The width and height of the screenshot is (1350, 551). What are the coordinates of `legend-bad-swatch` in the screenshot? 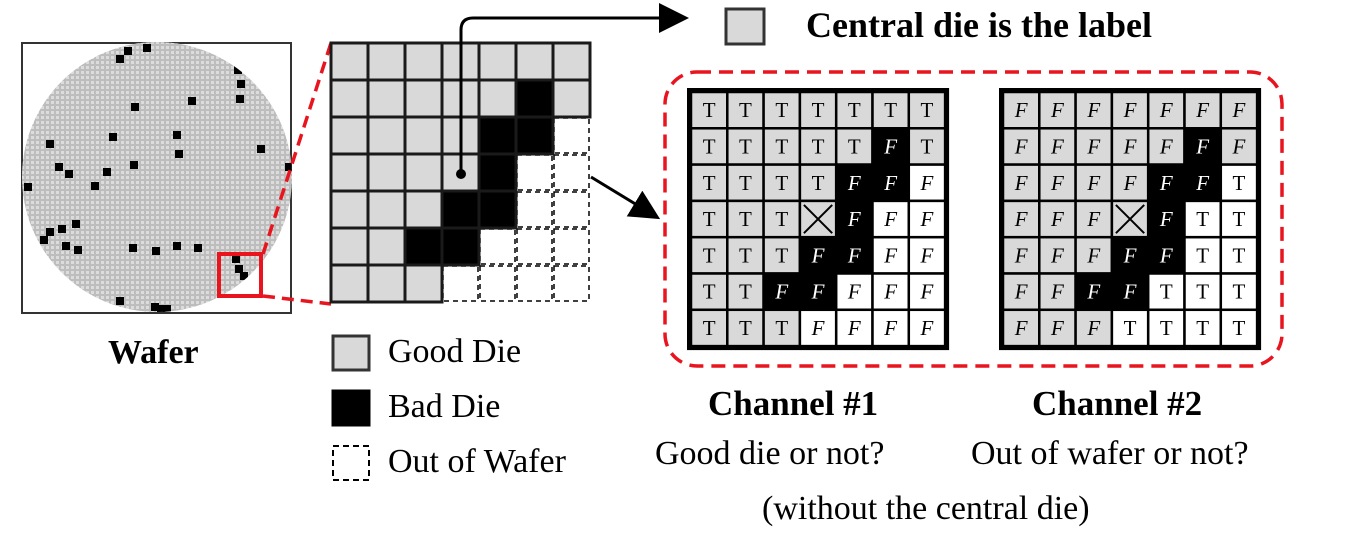 It's located at (351, 408).